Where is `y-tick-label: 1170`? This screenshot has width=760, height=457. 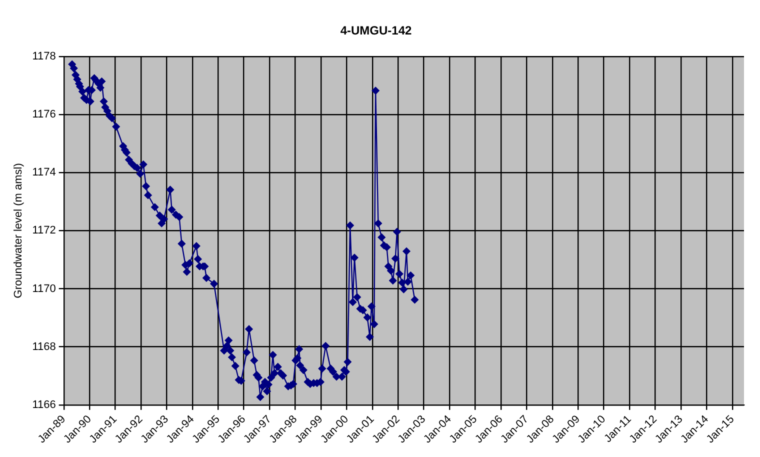 y-tick-label: 1170 is located at coordinates (44, 288).